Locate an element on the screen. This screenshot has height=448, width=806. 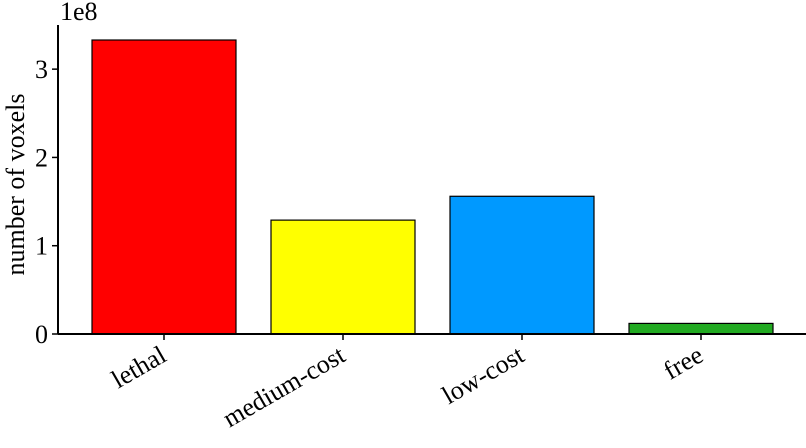
y-tick-label: 2 is located at coordinates (41, 157).